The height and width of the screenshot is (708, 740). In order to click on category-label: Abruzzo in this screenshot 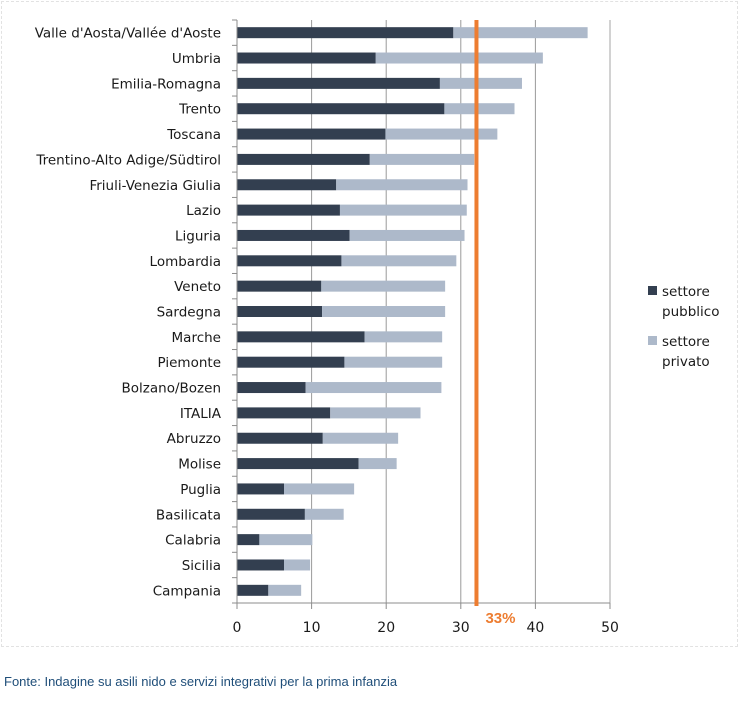, I will do `click(194, 439)`.